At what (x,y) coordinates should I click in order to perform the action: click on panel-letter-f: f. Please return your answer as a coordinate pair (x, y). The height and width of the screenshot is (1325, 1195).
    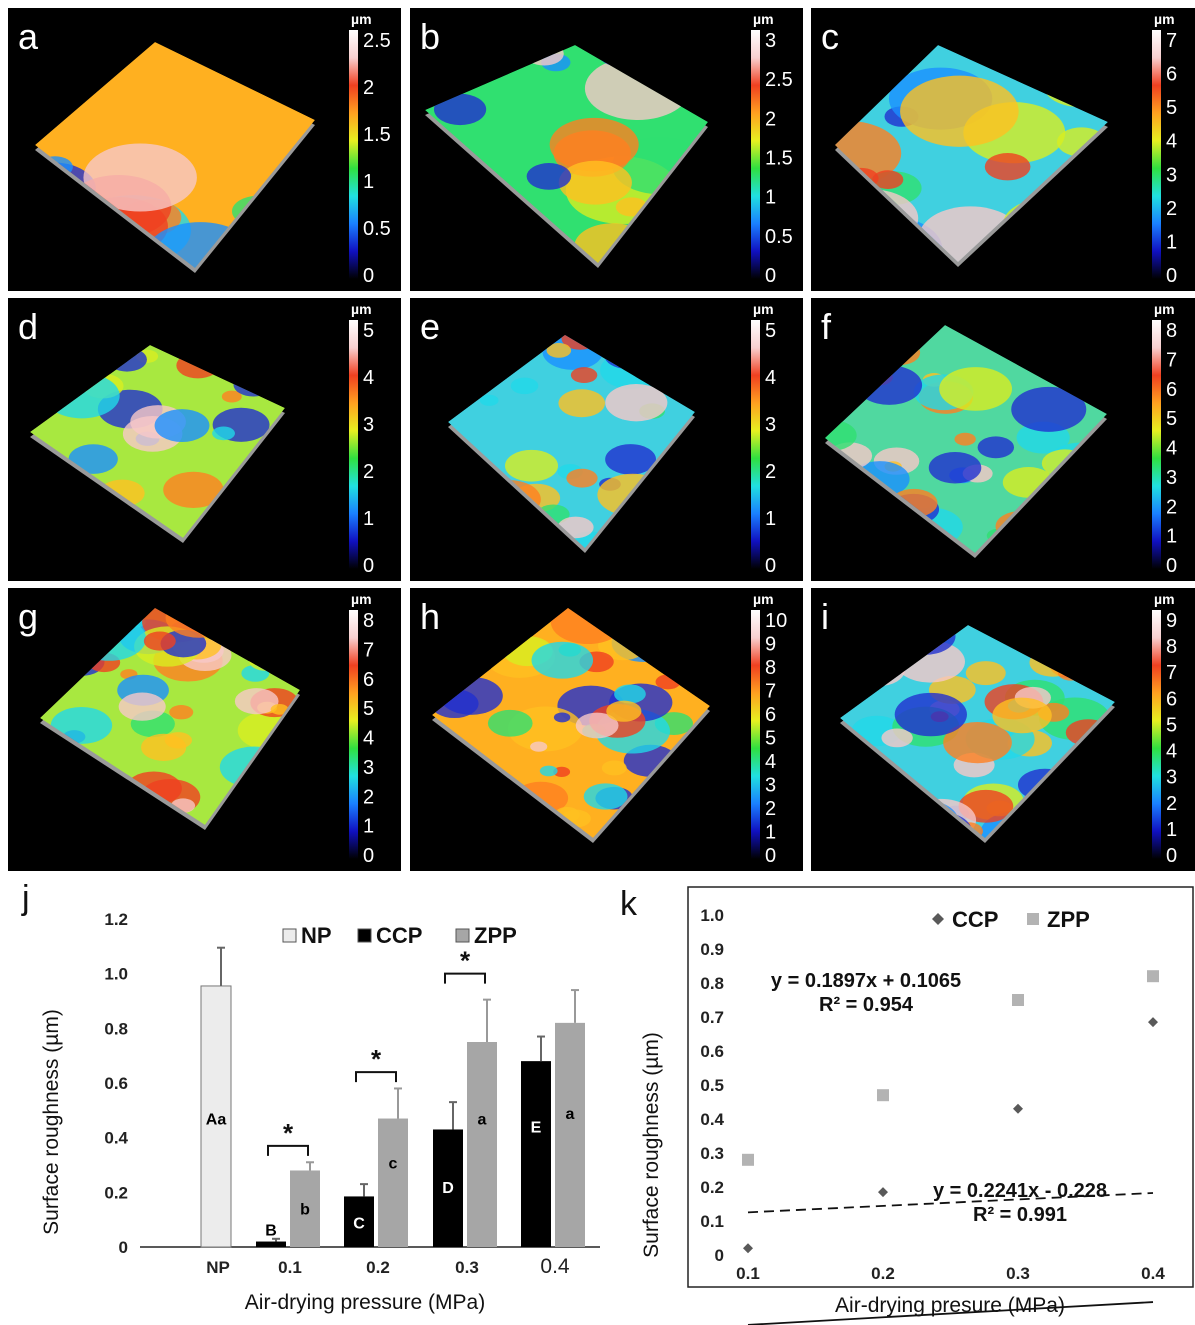
    Looking at the image, I should click on (826, 326).